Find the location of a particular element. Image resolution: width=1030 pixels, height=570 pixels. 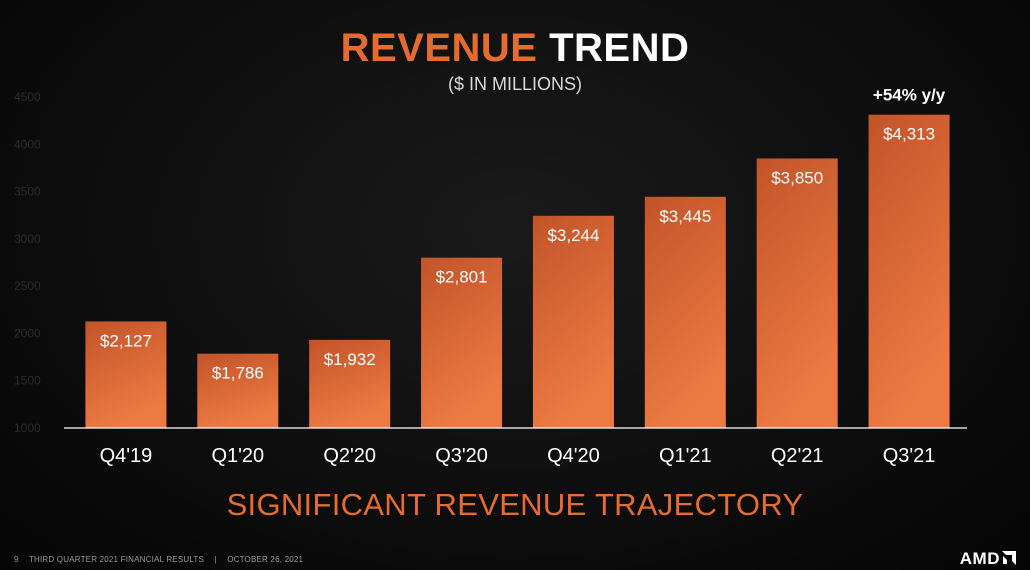

bar-value-label: $3,445 is located at coordinates (685, 216).